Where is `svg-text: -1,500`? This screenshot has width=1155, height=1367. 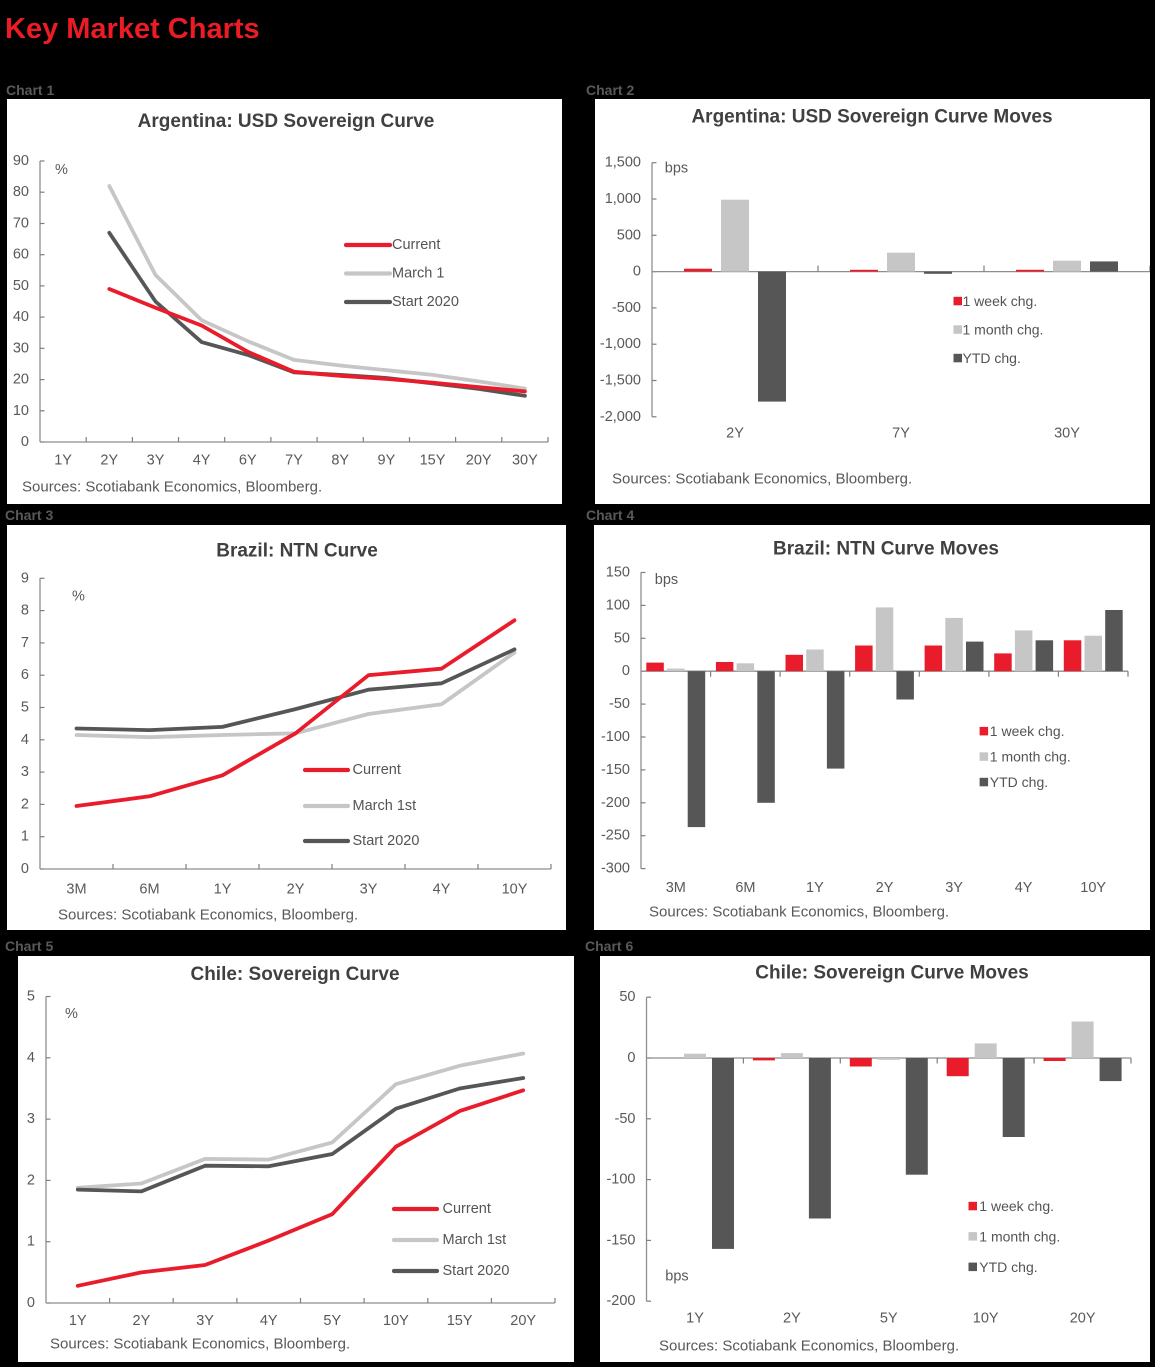
svg-text: -1,500 is located at coordinates (620, 381).